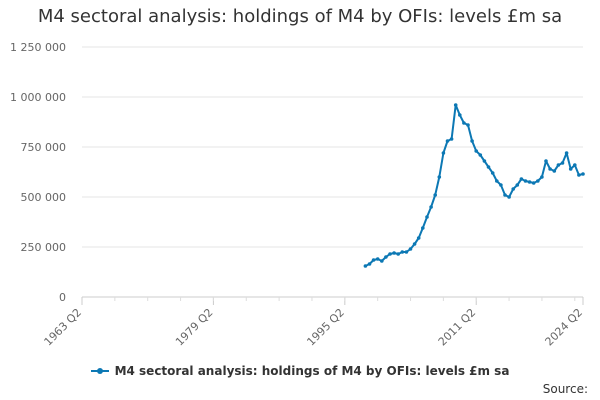 The width and height of the screenshot is (600, 400). Describe the element at coordinates (63, 327) in the screenshot. I see `x-tick-label: 1963 Q2` at that location.